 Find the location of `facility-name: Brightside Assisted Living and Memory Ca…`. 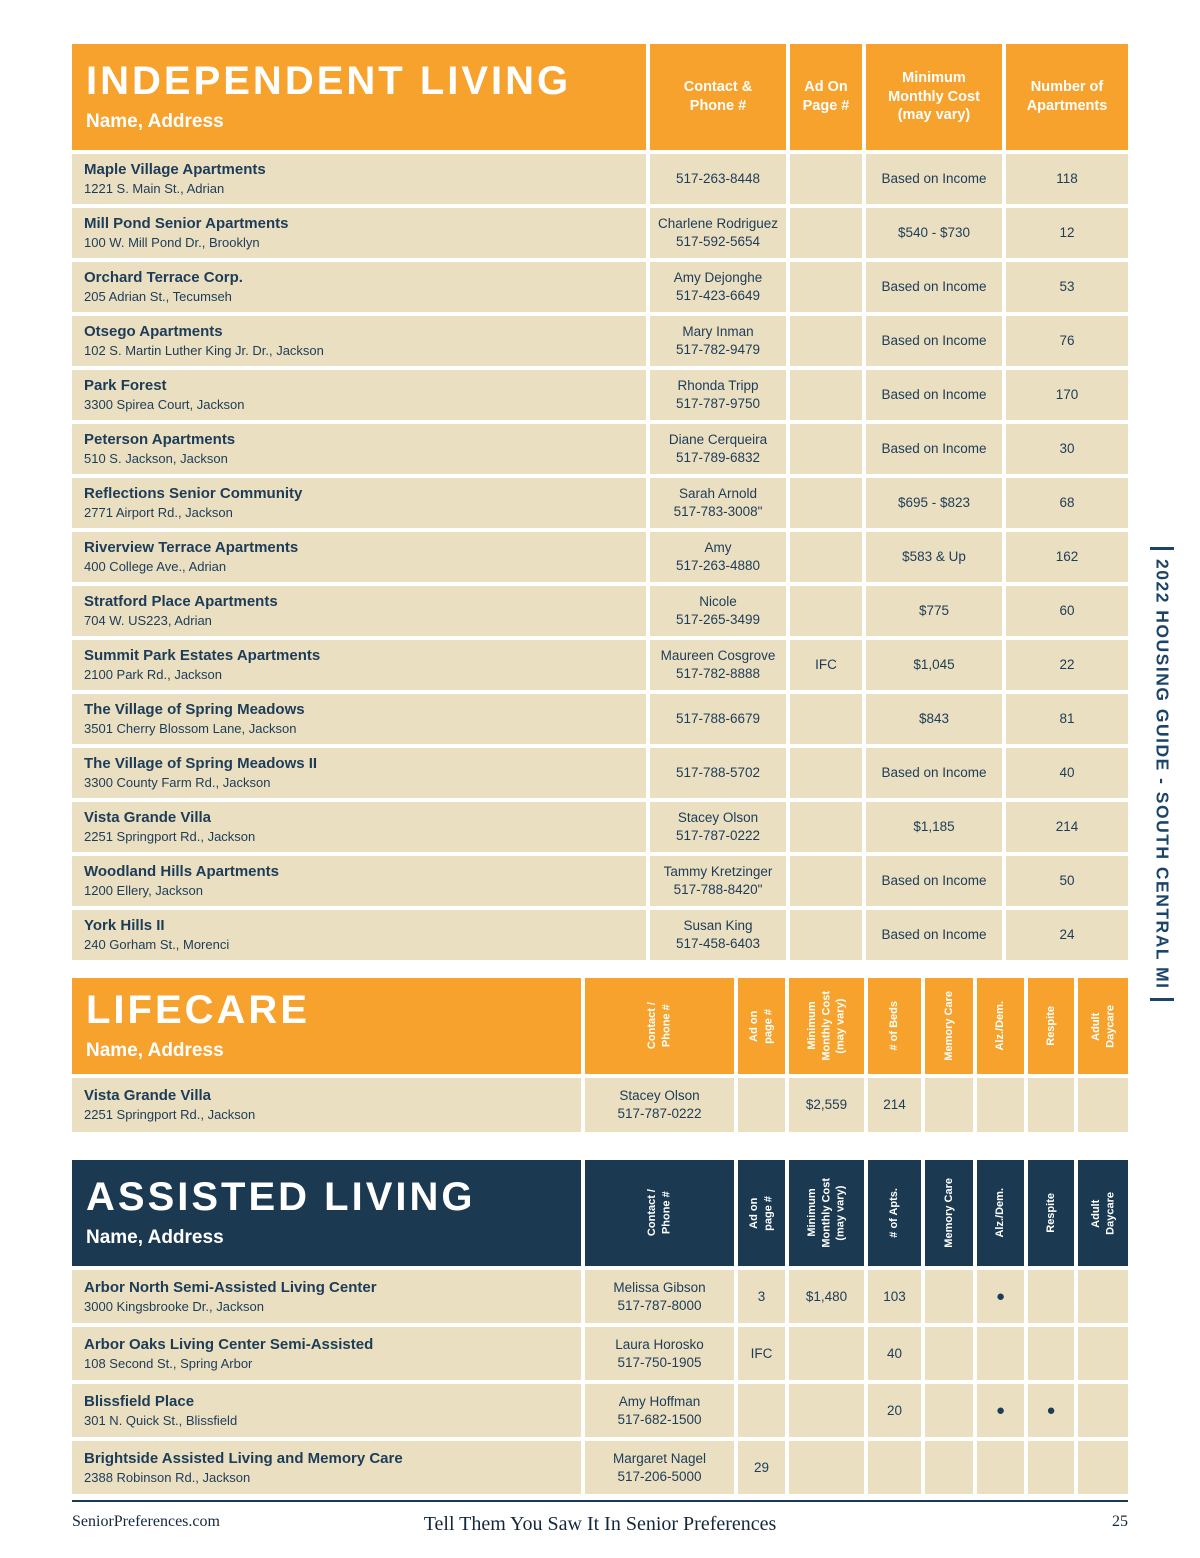

facility-name: Brightside Assisted Living and Memory Ca… is located at coordinates (243, 1458).